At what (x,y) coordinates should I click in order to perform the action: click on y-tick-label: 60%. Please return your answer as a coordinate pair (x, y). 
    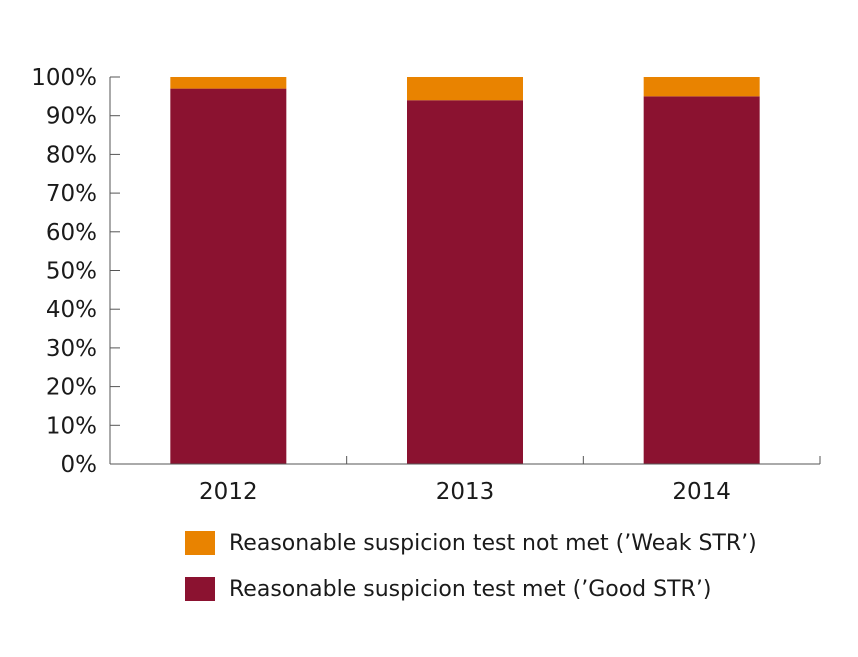
    Looking at the image, I should click on (71, 233).